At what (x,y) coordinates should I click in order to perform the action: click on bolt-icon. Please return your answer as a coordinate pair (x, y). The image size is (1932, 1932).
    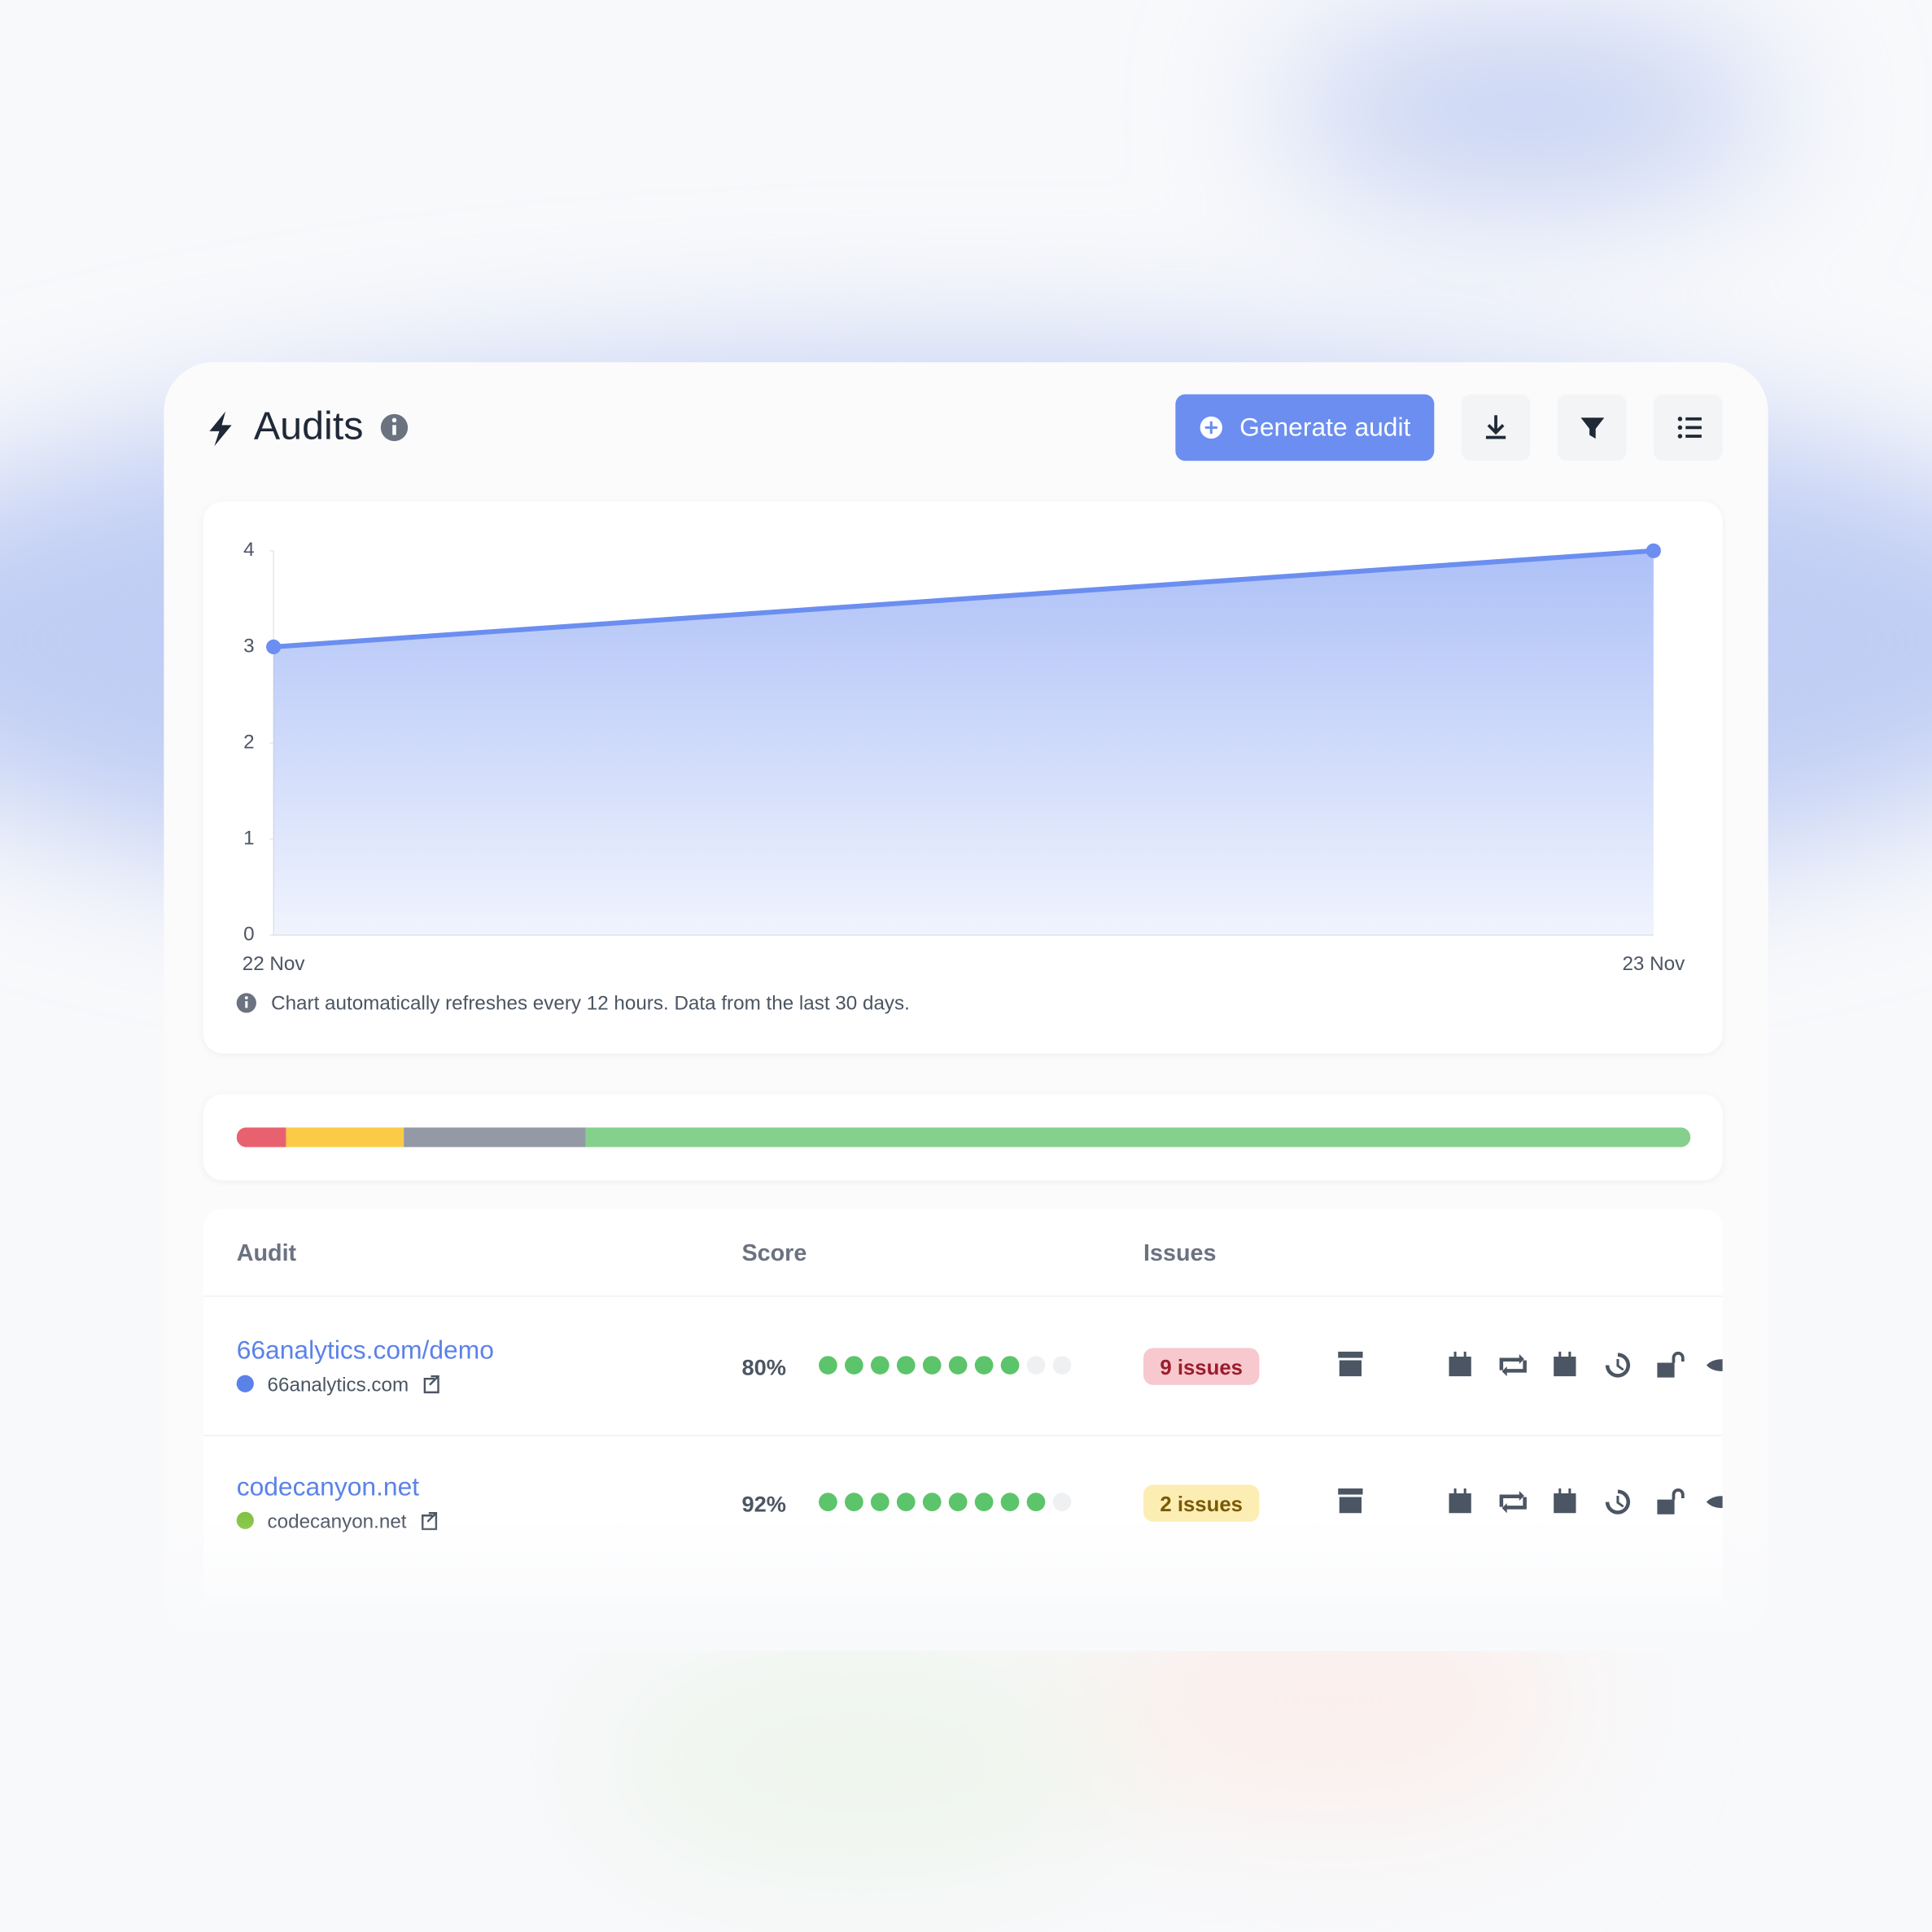
    Looking at the image, I should click on (221, 429).